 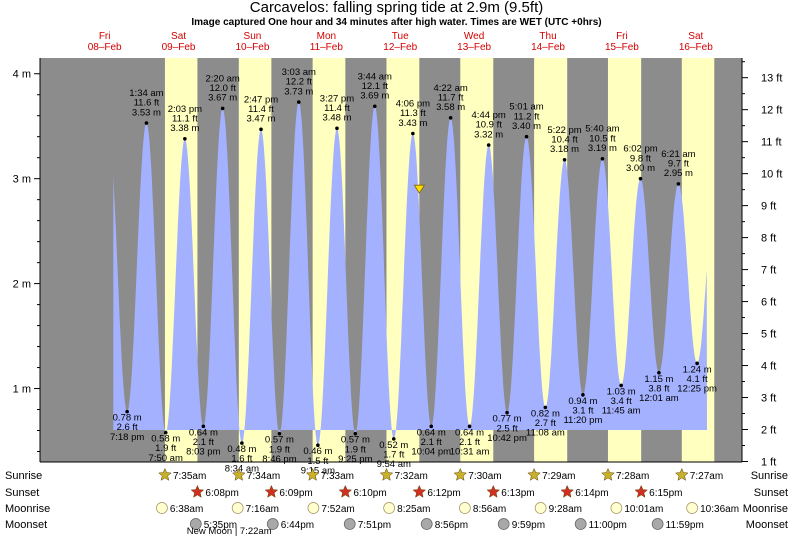 I want to click on sunset-time: 6:13pm, so click(x=517, y=493).